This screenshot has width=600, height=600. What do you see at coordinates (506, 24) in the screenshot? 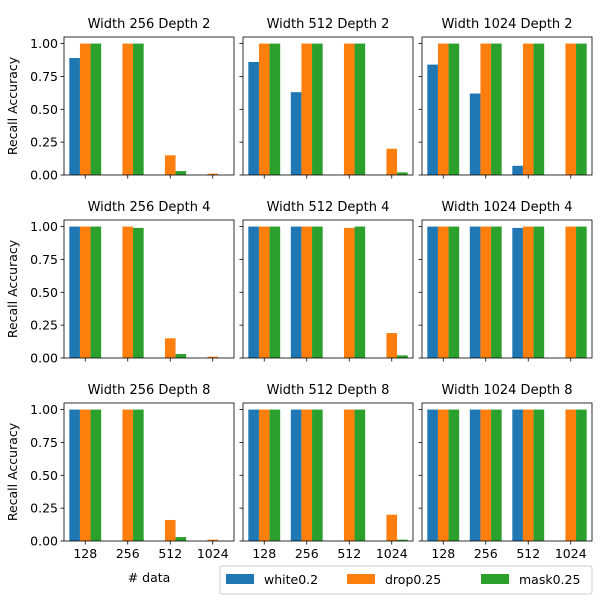
I see `subplot-title: Width 1024 Depth 2` at bounding box center [506, 24].